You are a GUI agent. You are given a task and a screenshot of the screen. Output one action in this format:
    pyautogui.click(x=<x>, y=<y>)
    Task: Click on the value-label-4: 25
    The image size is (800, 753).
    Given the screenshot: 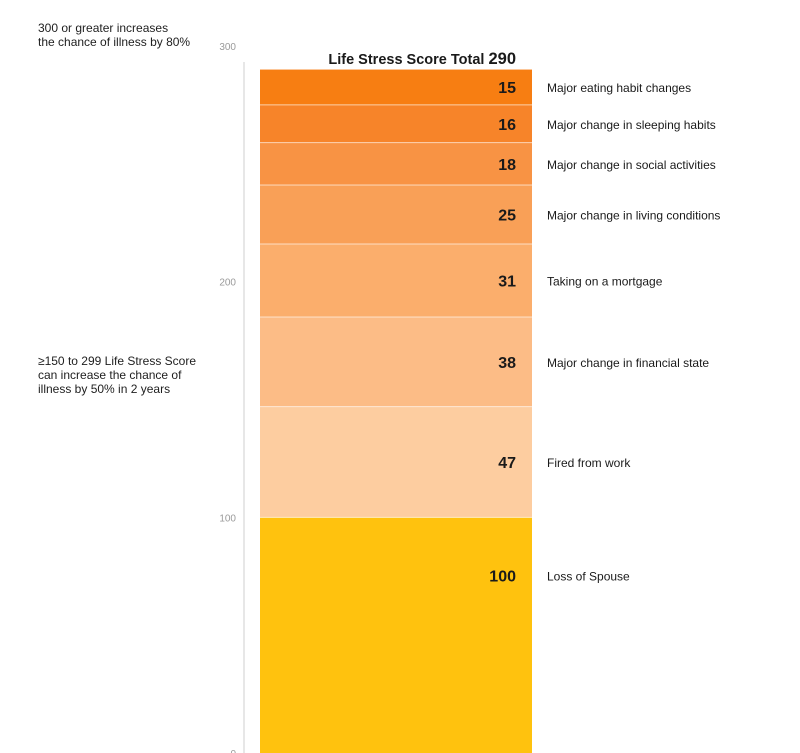 What is the action you would take?
    pyautogui.click(x=507, y=216)
    